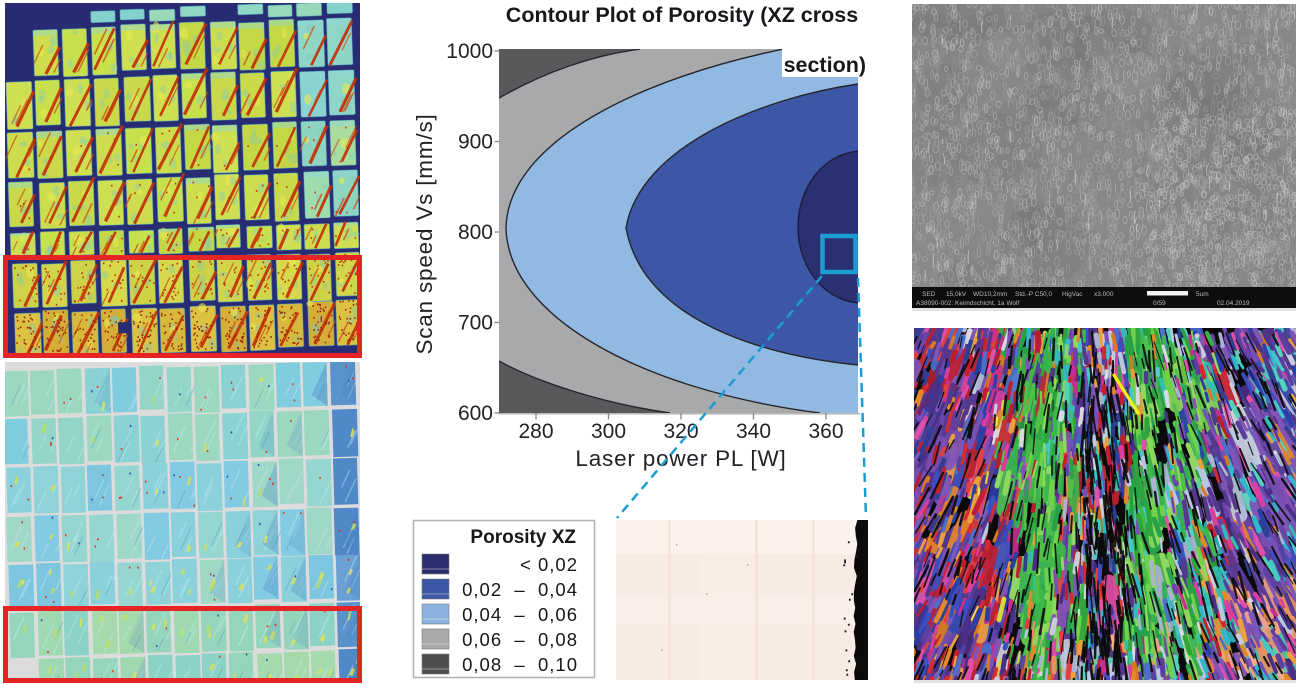 Image resolution: width=1308 pixels, height=697 pixels. I want to click on svg-text:Contour Plot of Porosity (XZ c: Contour Plot of Porosity (XZ cross, so click(682, 15).